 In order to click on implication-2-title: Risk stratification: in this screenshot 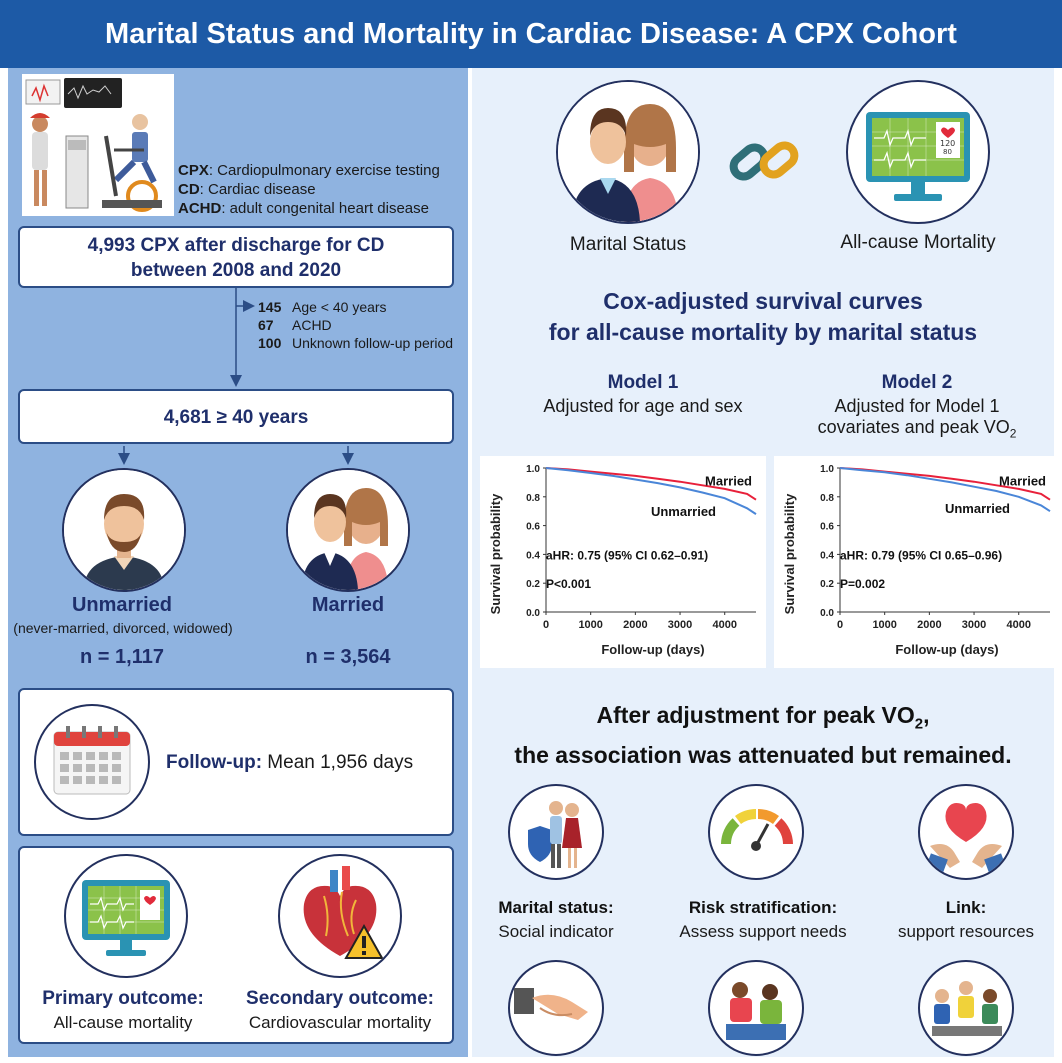, I will do `click(763, 907)`.